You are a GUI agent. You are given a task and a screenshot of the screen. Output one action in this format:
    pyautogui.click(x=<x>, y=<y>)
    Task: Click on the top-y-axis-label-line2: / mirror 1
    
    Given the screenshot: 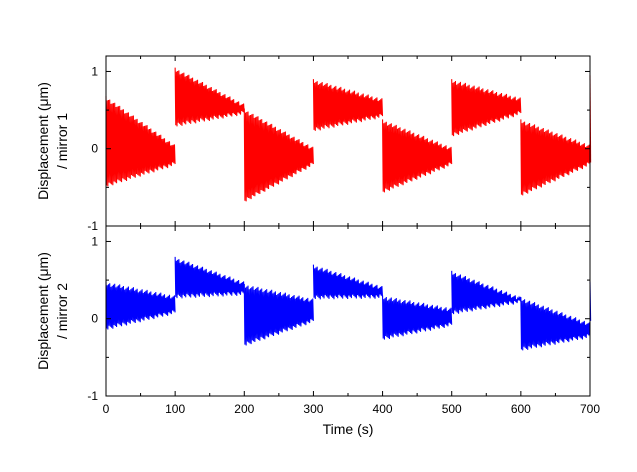 What is the action you would take?
    pyautogui.click(x=62, y=141)
    